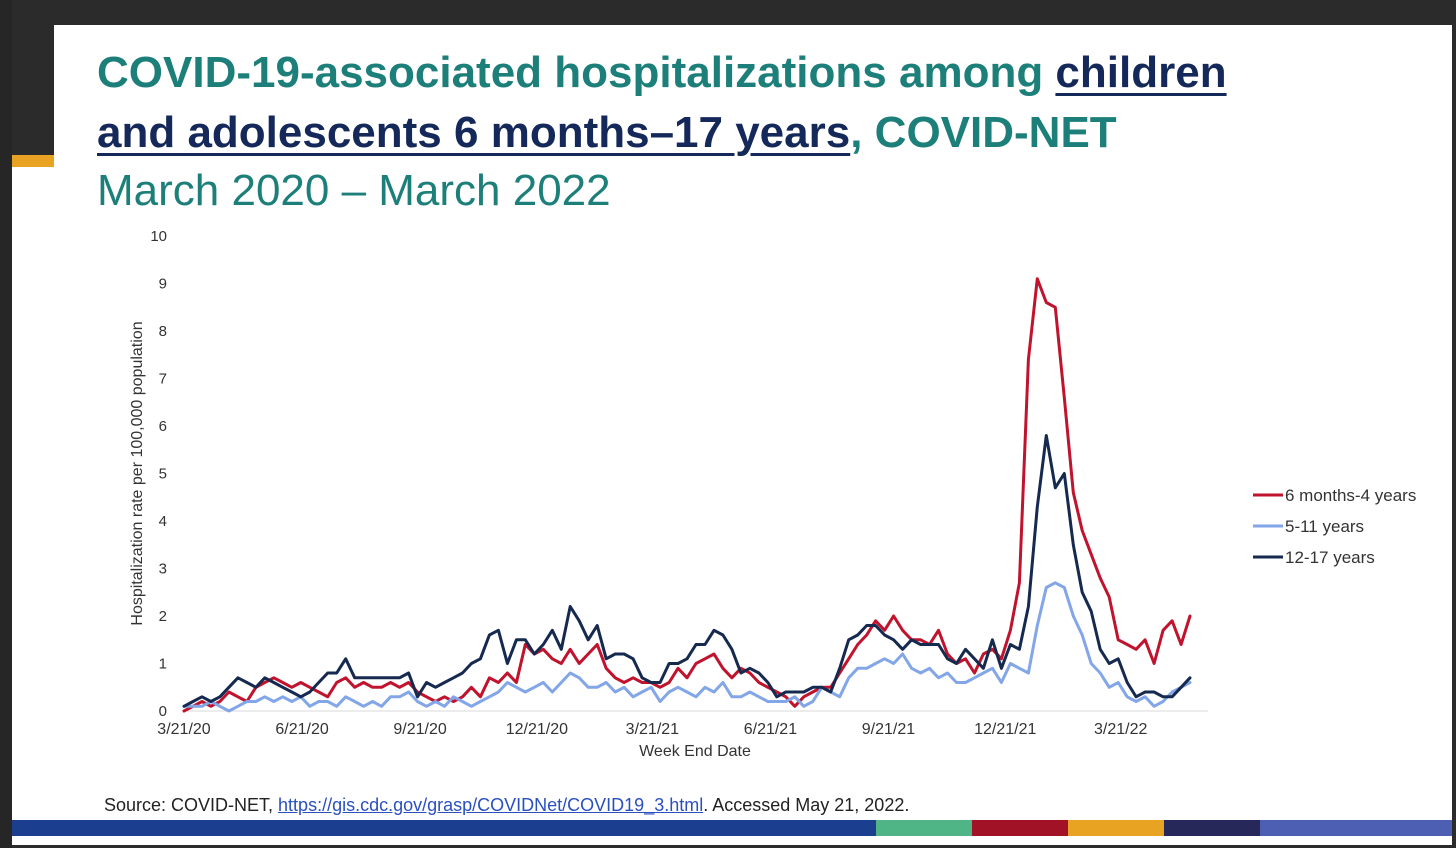 This screenshot has height=848, width=1456. What do you see at coordinates (163, 426) in the screenshot?
I see `y-tick-label: 6` at bounding box center [163, 426].